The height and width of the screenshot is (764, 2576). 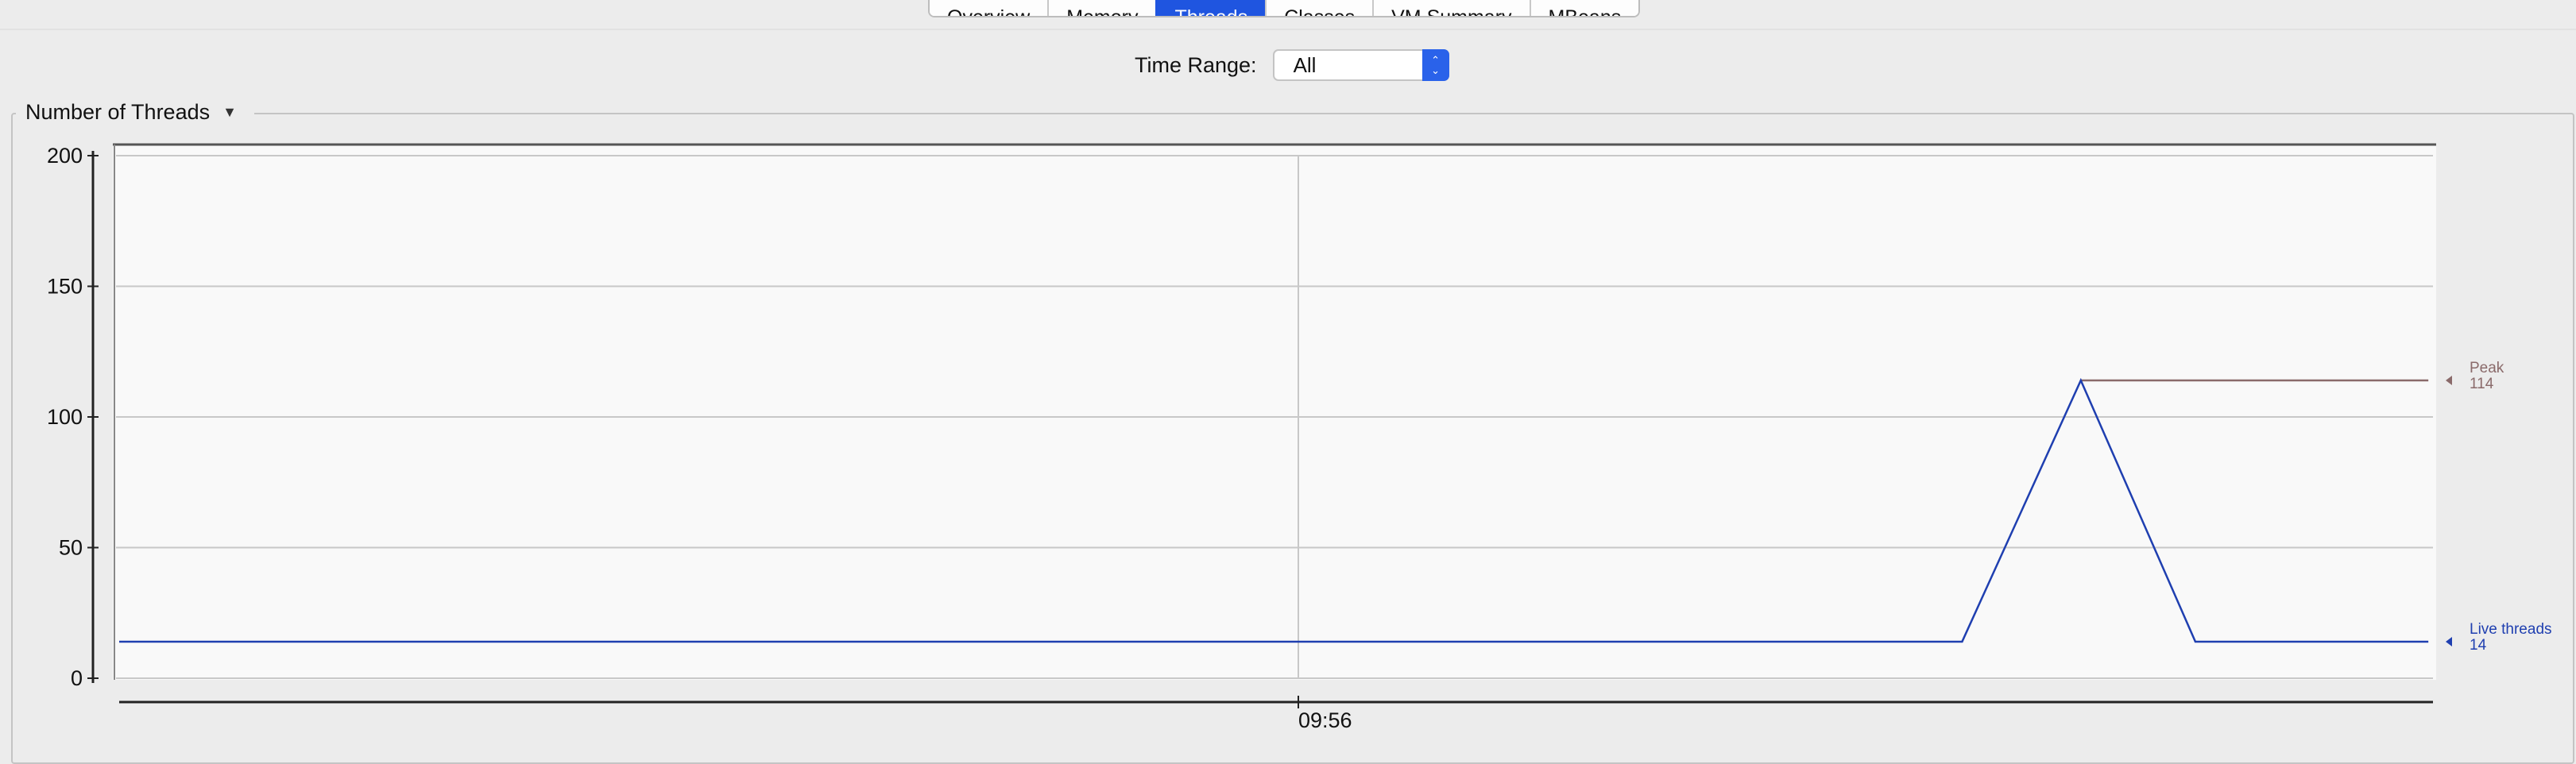 I want to click on time-range-control: Time Range: All ⌃ ⌄, so click(x=1292, y=65).